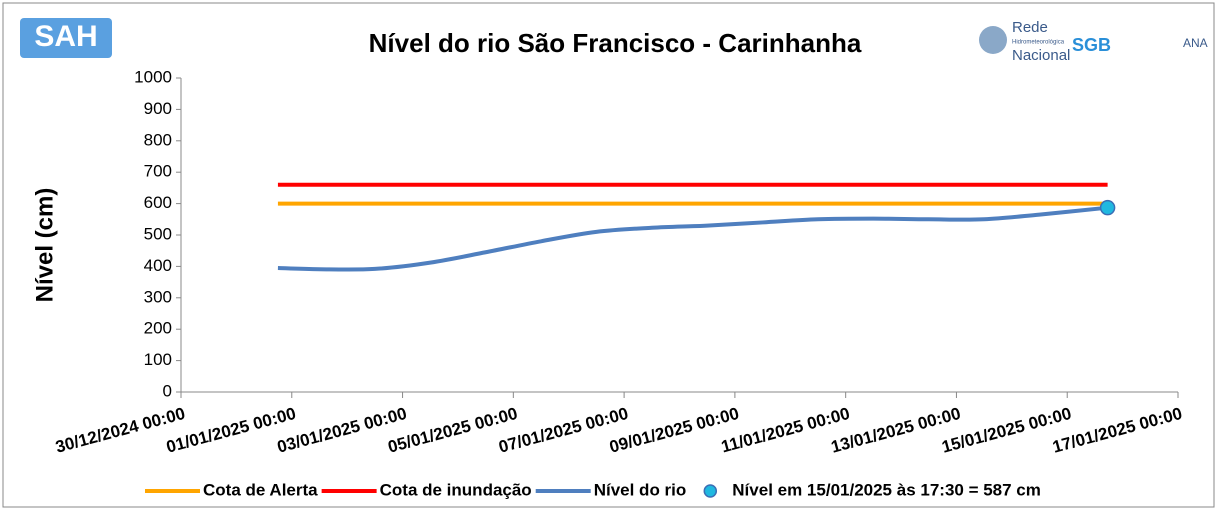 The height and width of the screenshot is (511, 1218). I want to click on logo-box, so click(66, 38).